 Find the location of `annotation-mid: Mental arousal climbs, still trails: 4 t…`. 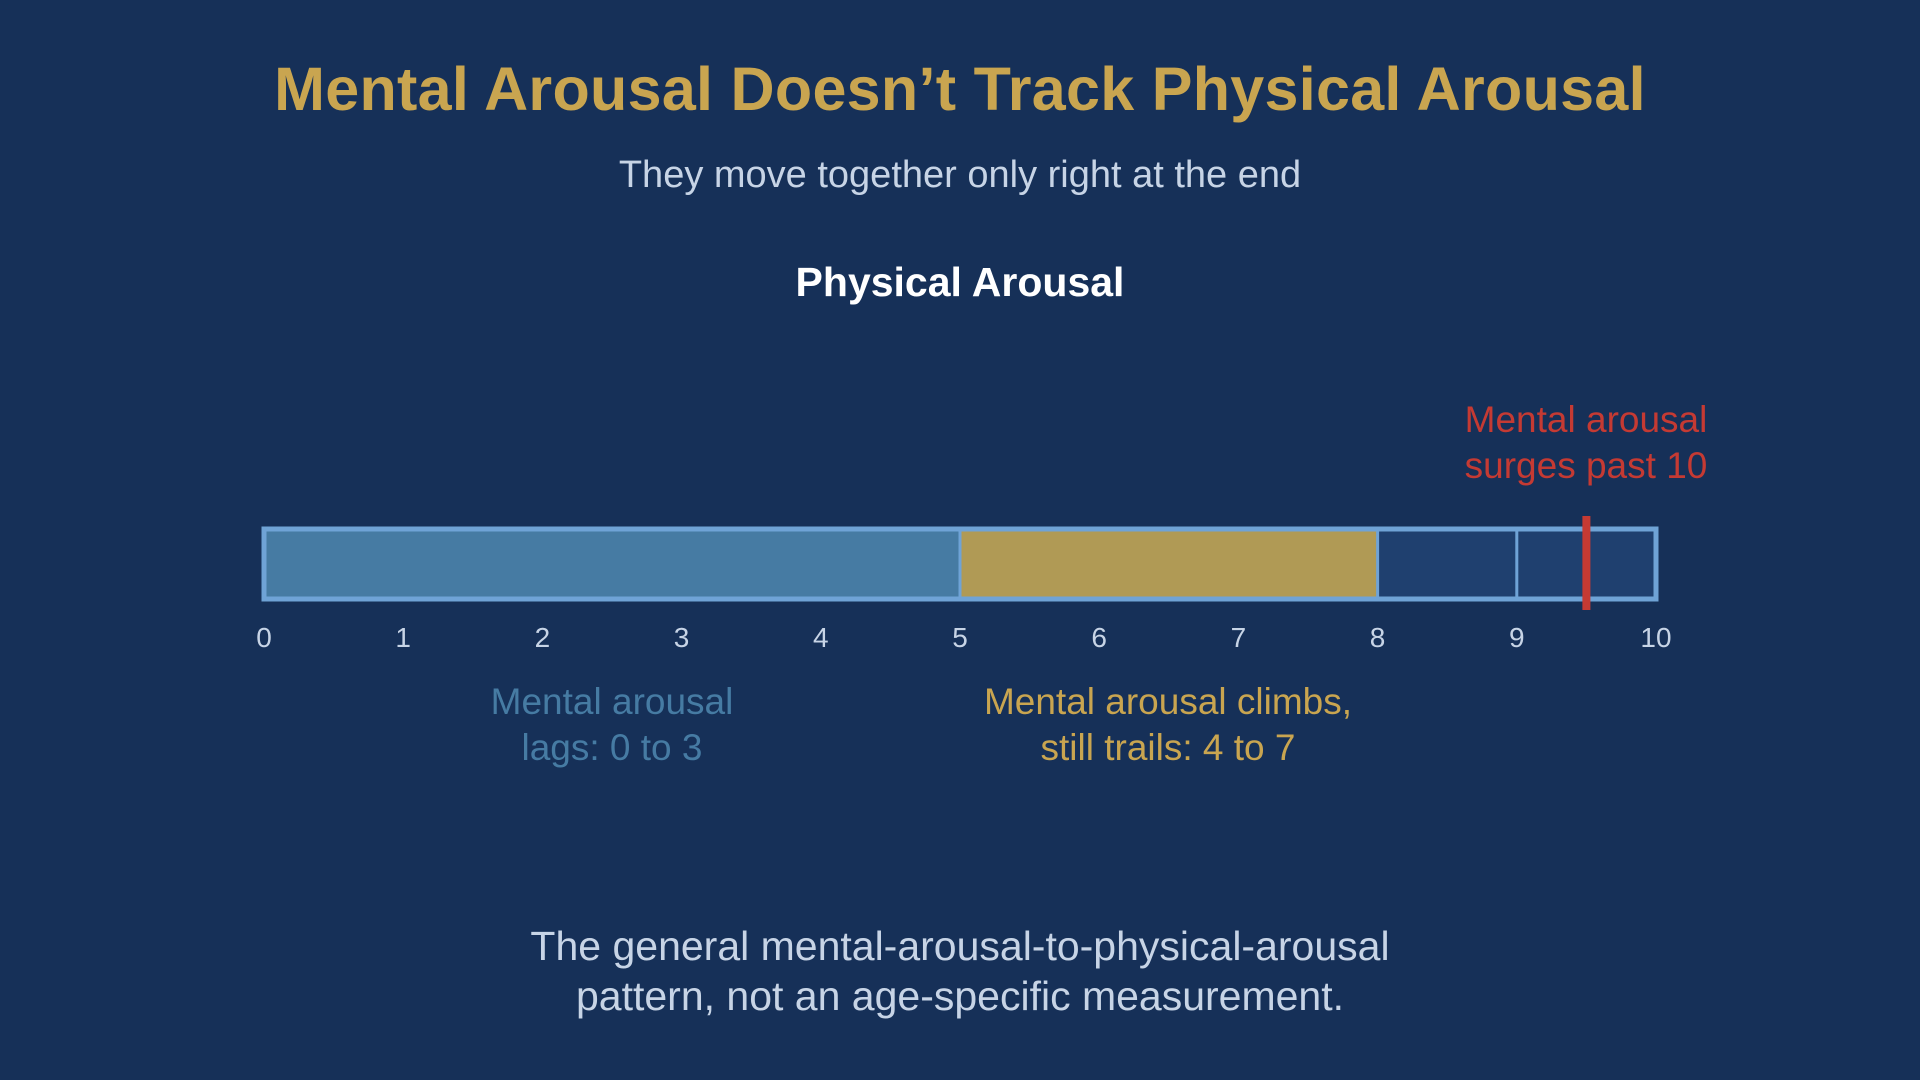

annotation-mid: Mental arousal climbs, still trails: 4 t… is located at coordinates (1168, 725).